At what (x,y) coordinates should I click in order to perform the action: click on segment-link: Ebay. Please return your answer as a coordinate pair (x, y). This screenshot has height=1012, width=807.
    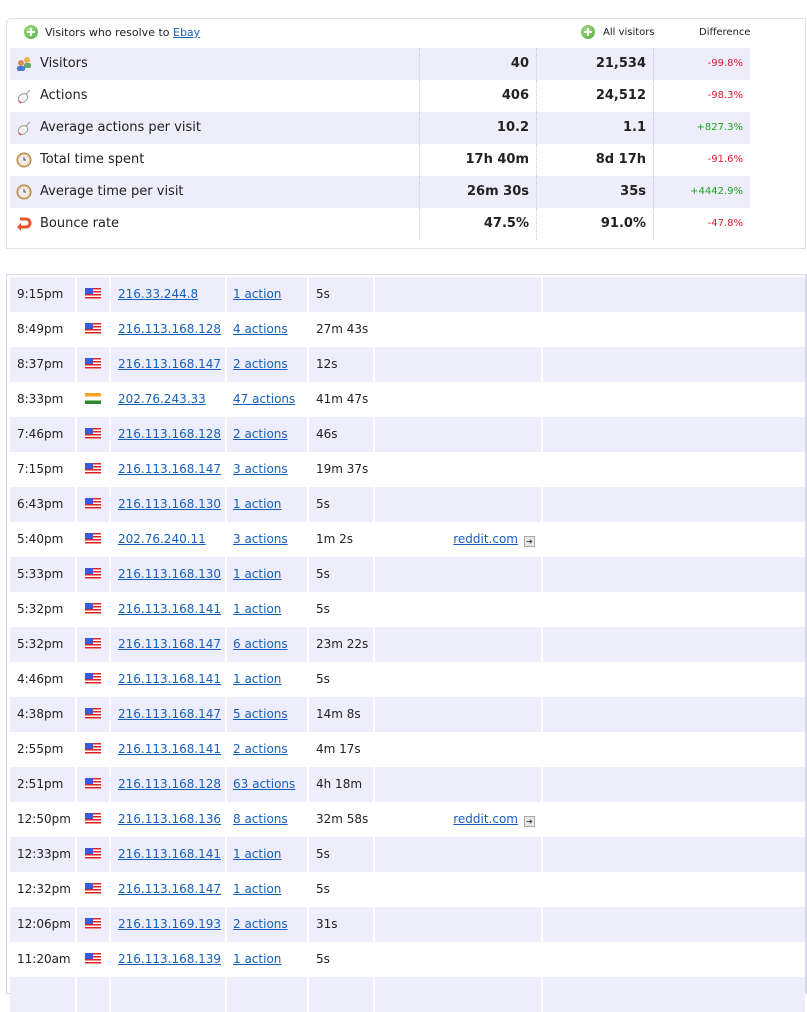
    Looking at the image, I should click on (187, 32).